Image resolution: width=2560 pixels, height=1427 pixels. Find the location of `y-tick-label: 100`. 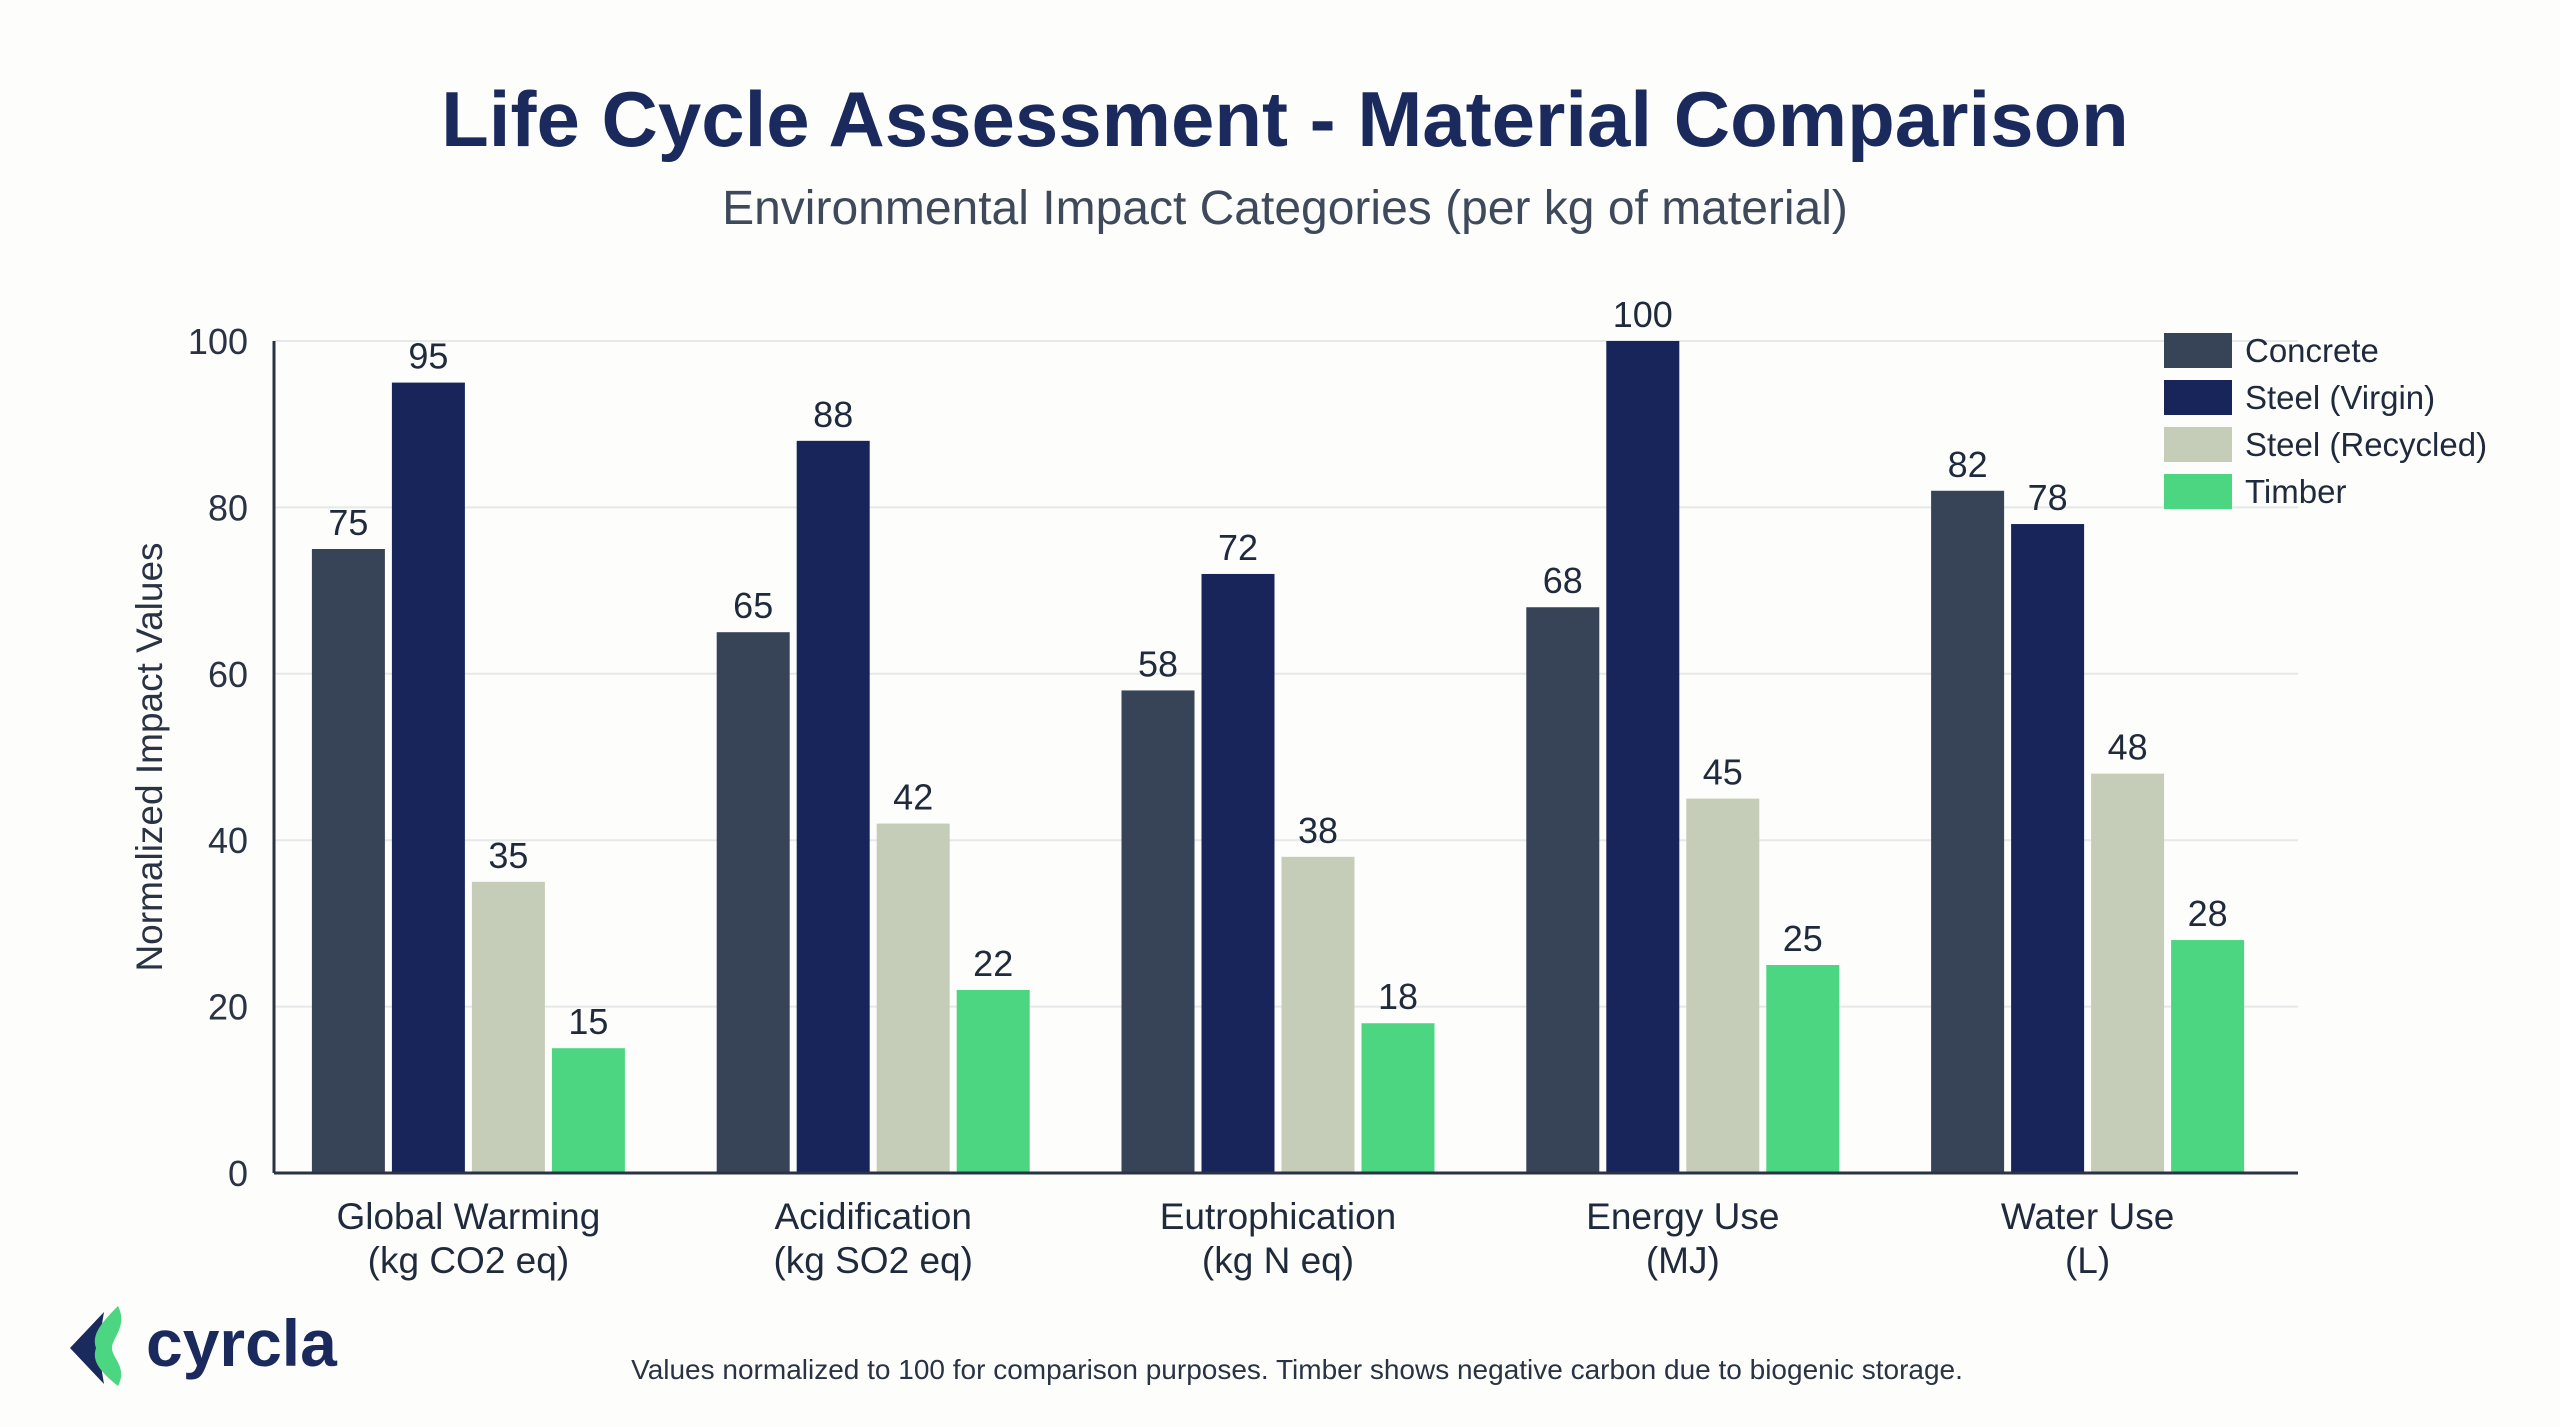

y-tick-label: 100 is located at coordinates (218, 341).